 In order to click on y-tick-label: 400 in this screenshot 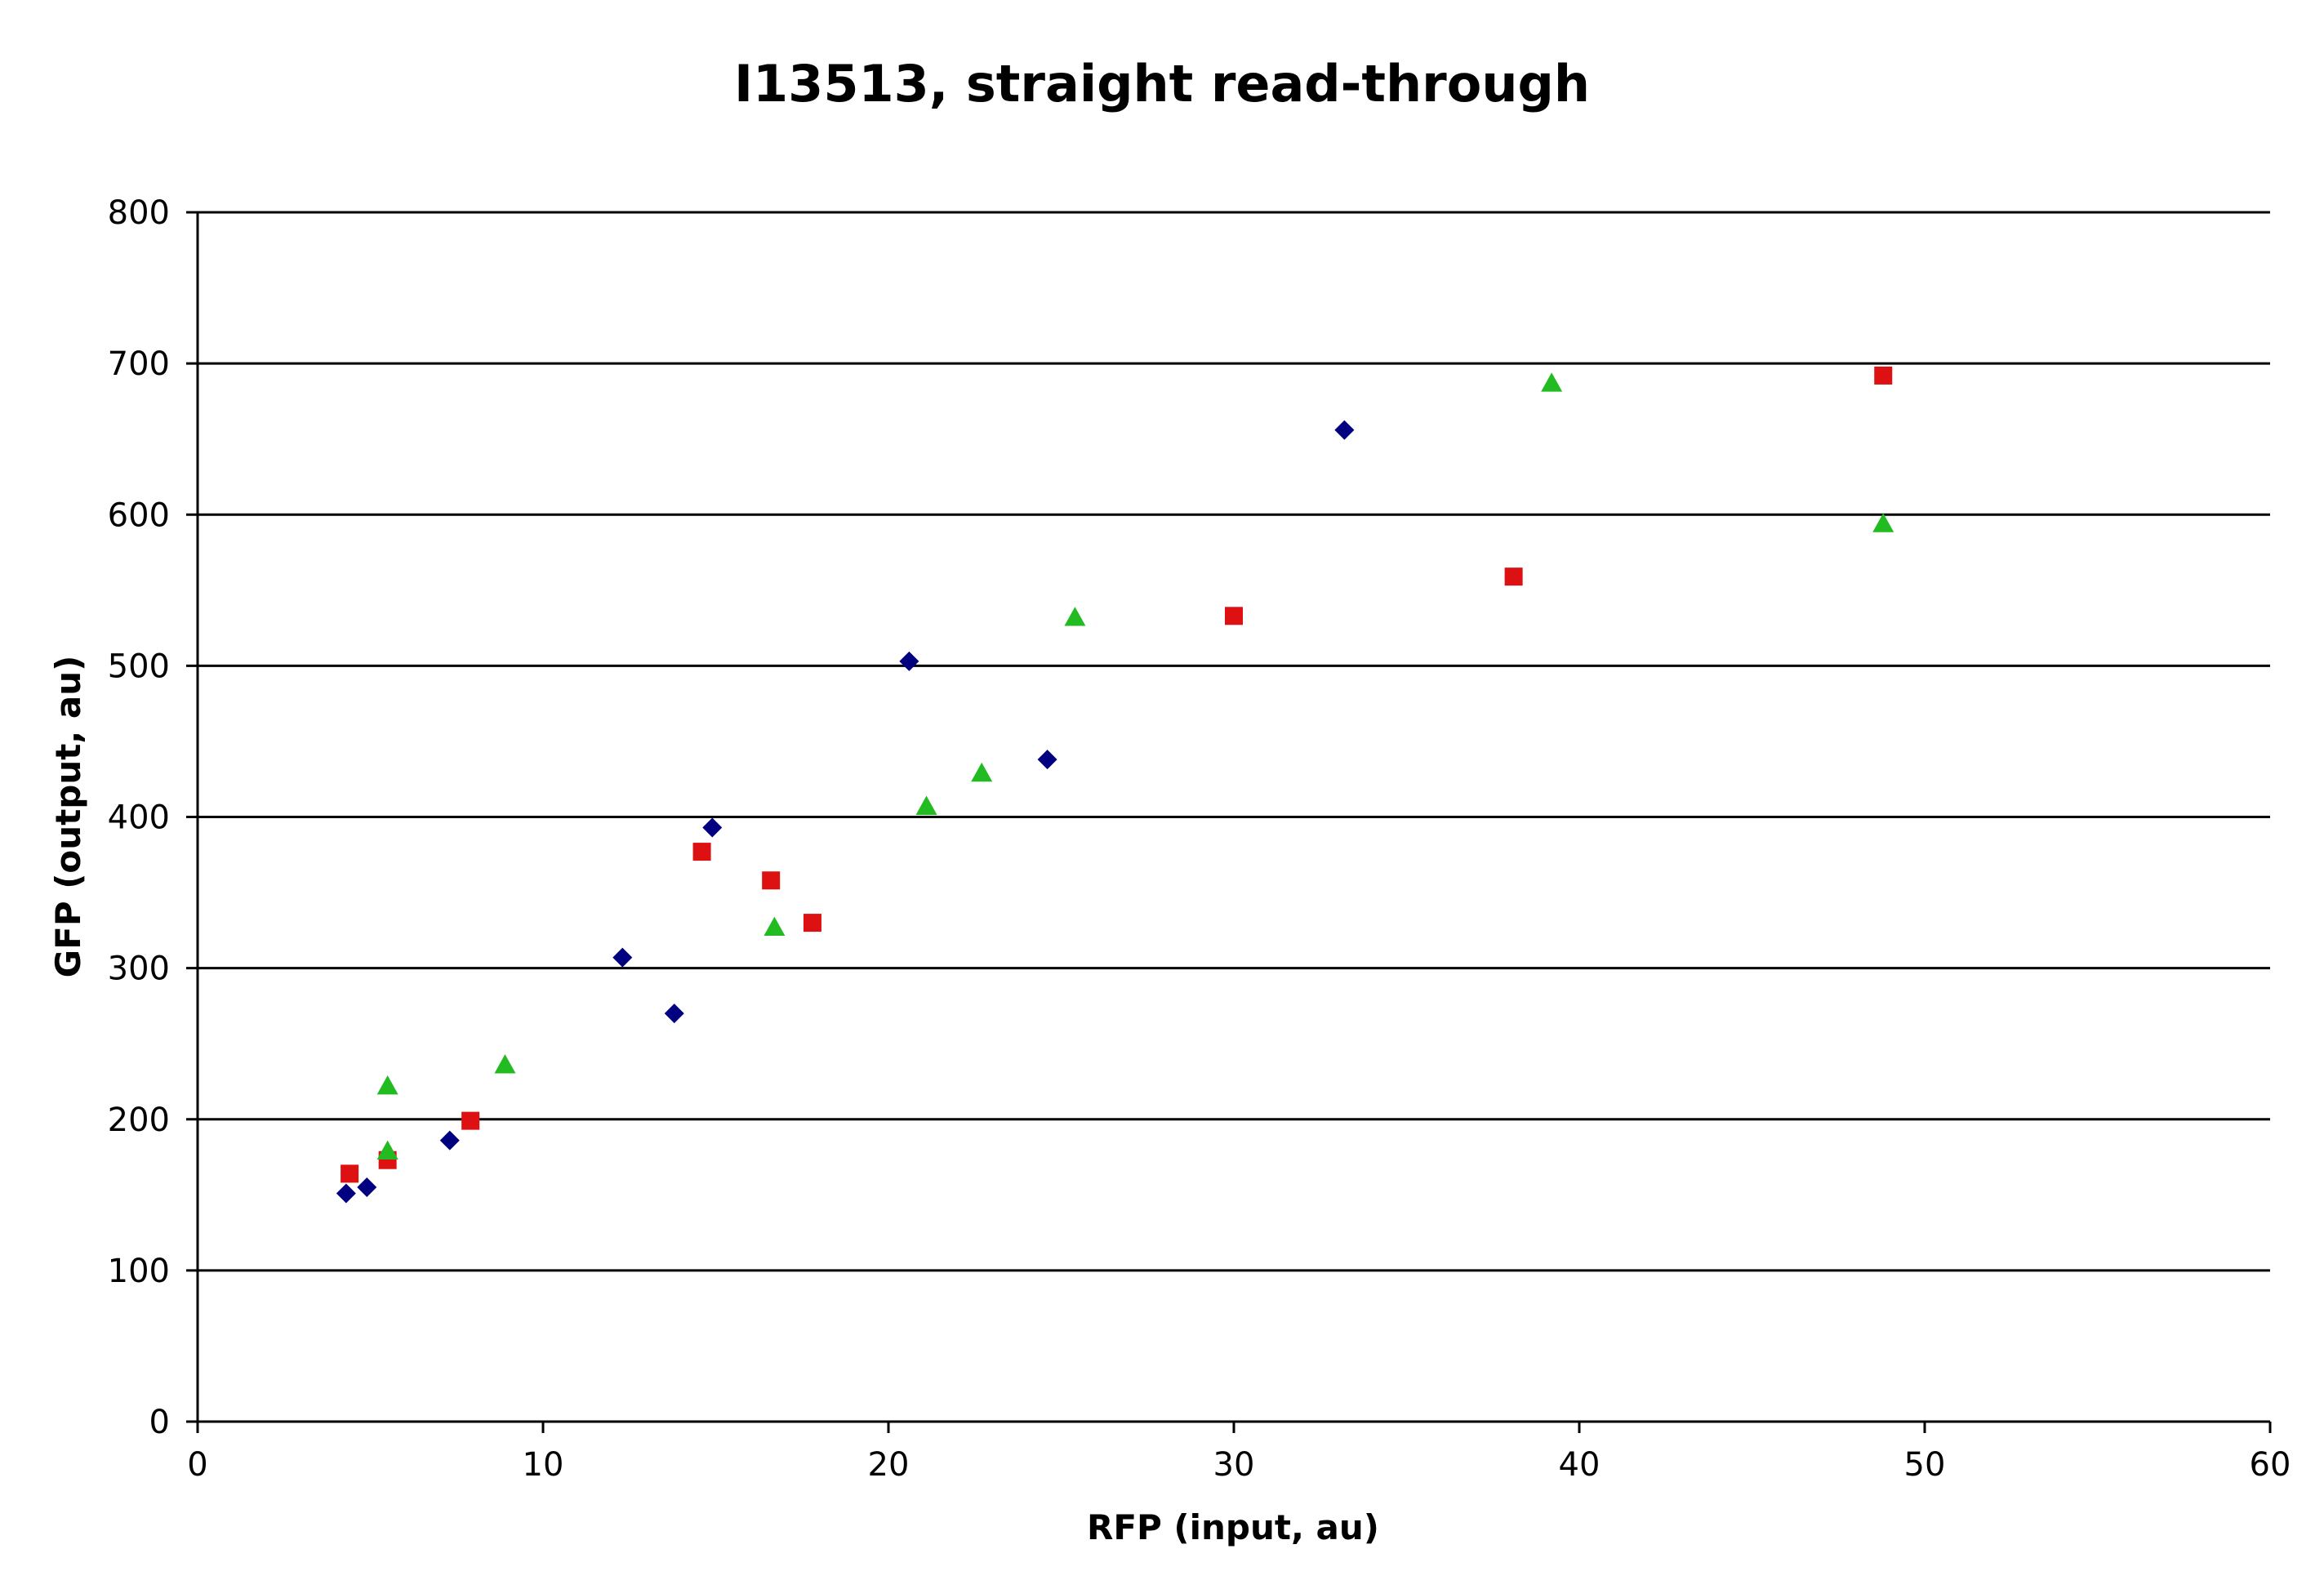, I will do `click(139, 818)`.